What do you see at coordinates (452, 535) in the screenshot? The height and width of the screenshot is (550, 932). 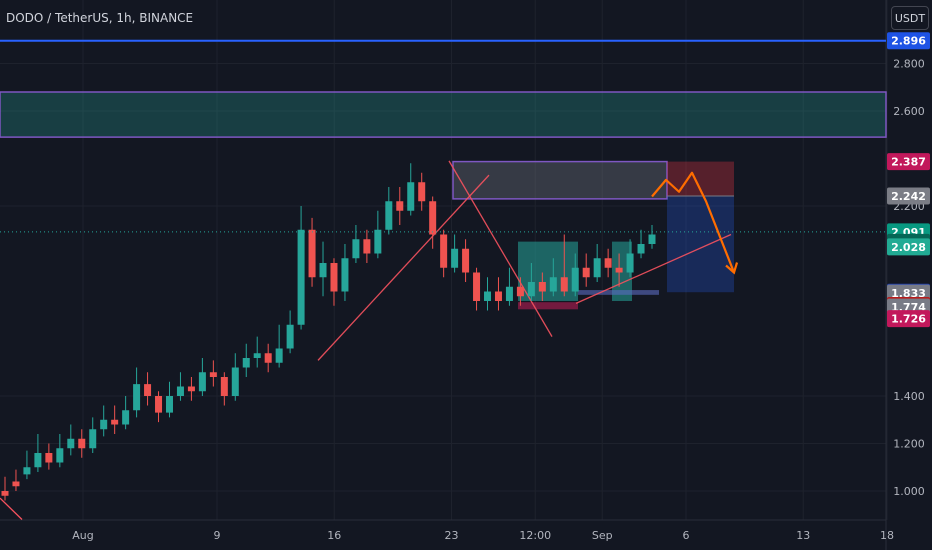 I see `time-tick-label: 23` at bounding box center [452, 535].